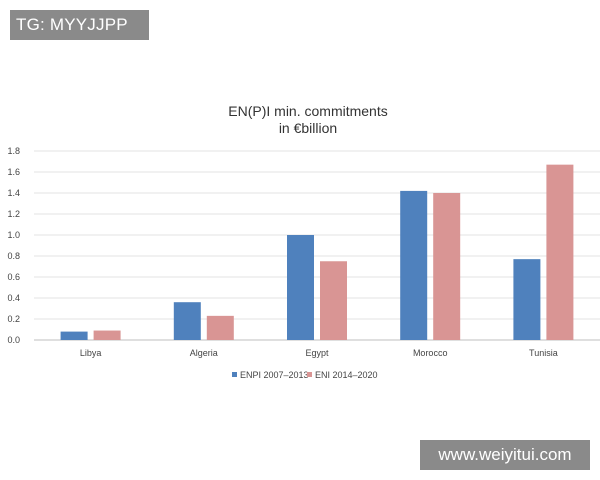  What do you see at coordinates (13, 256) in the screenshot?
I see `y-tick-label: 0.8` at bounding box center [13, 256].